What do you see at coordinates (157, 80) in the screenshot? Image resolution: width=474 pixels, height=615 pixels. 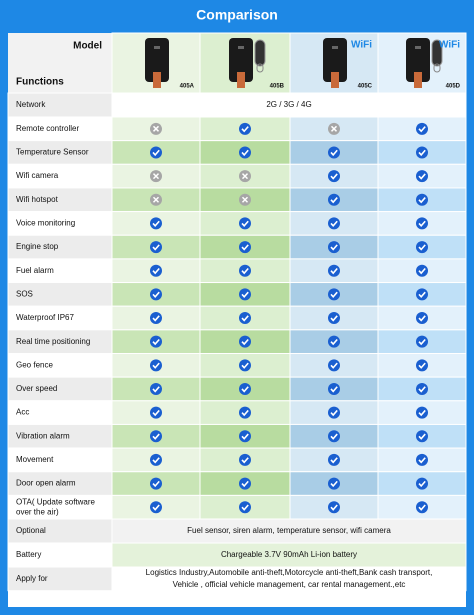 I see `device-wire` at bounding box center [157, 80].